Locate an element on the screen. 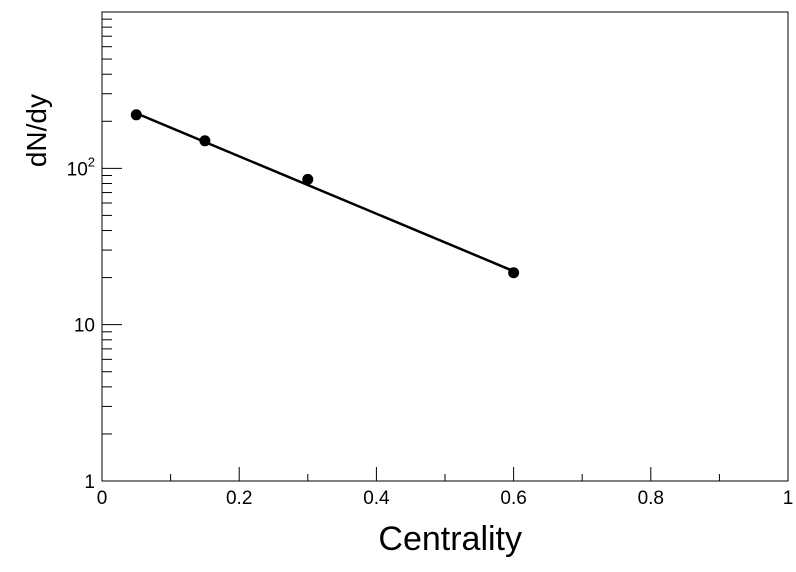 The width and height of the screenshot is (796, 572). x-tick-label: 0.4 is located at coordinates (376, 498).